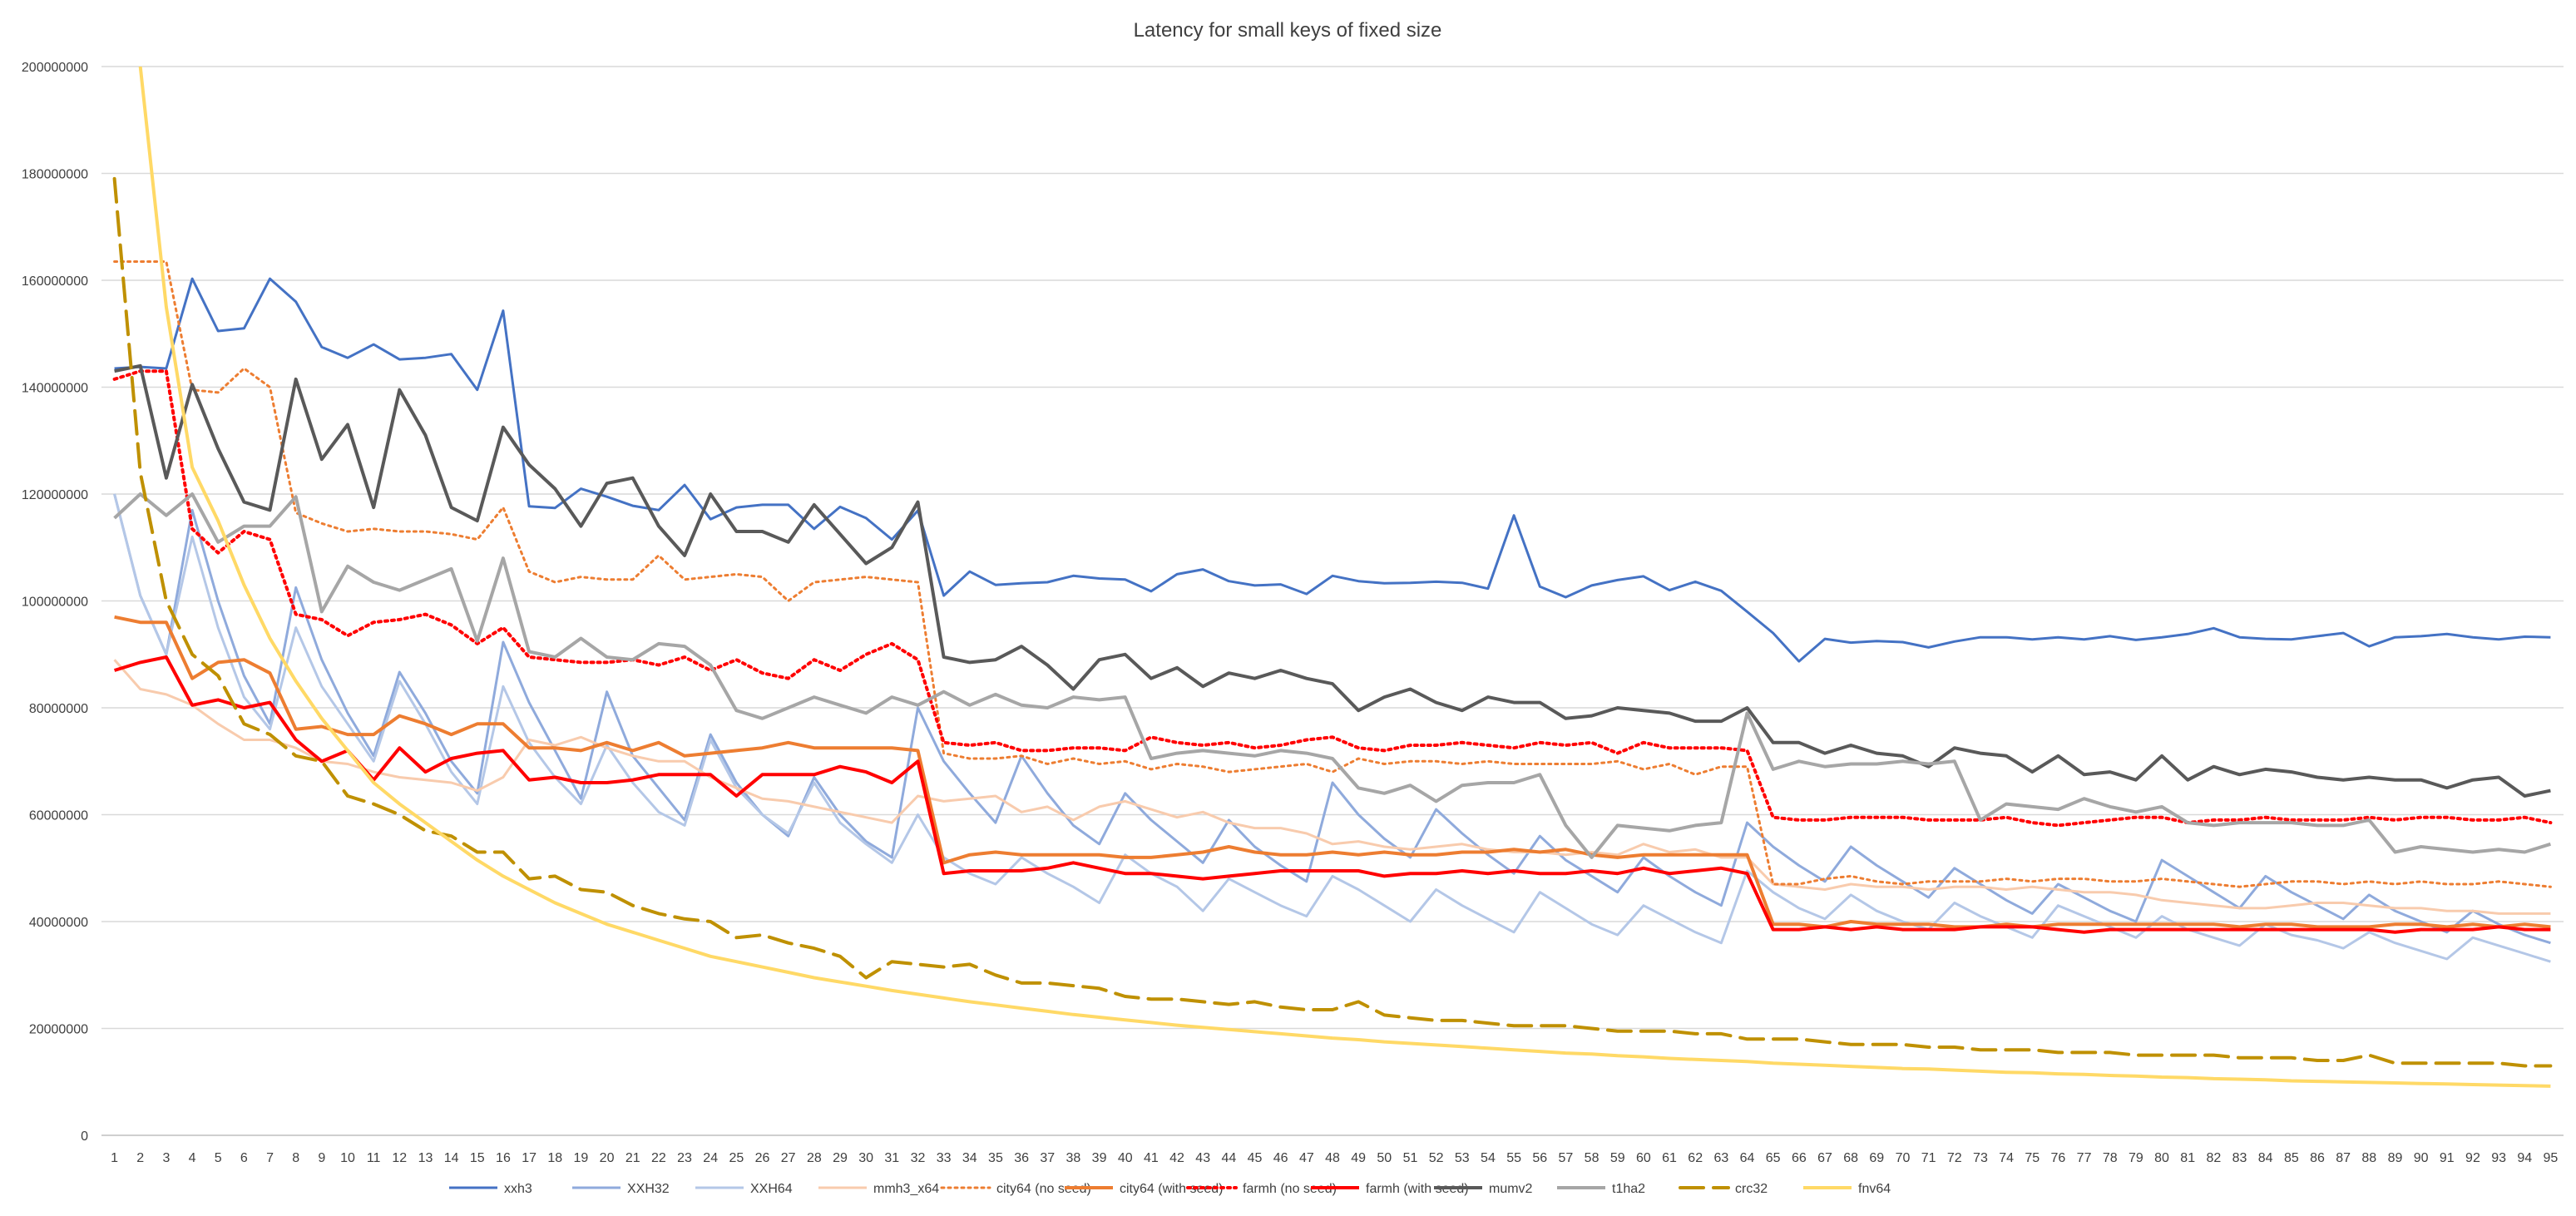 This screenshot has width=2576, height=1216. I want to click on x-tick-label: 73, so click(1980, 1158).